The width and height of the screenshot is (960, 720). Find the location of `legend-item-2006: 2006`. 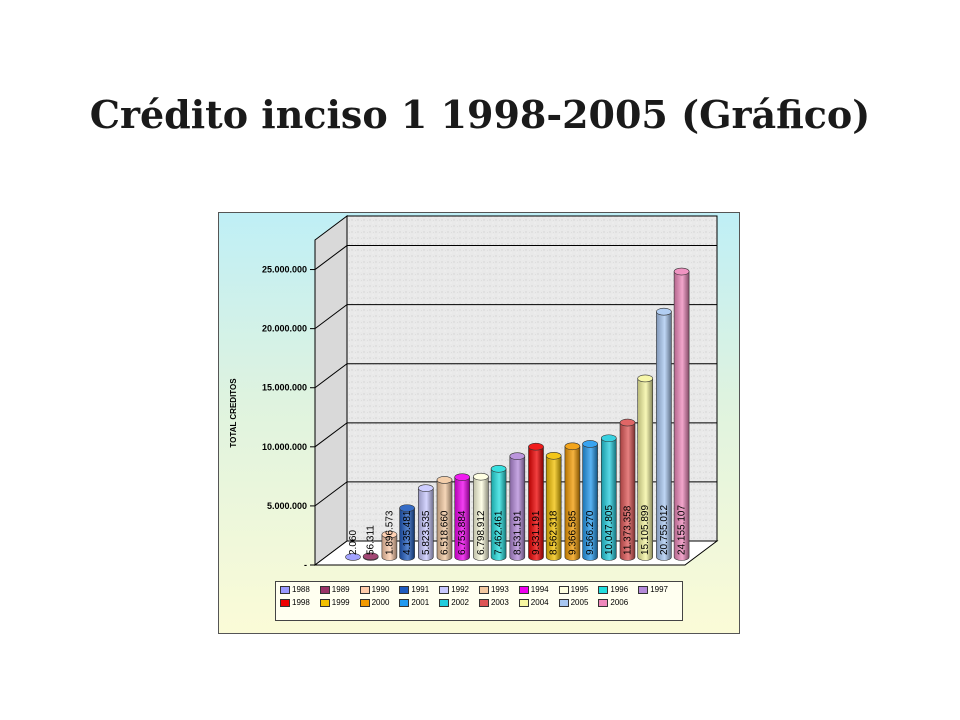

legend-item-2006: 2006 is located at coordinates (618, 602).